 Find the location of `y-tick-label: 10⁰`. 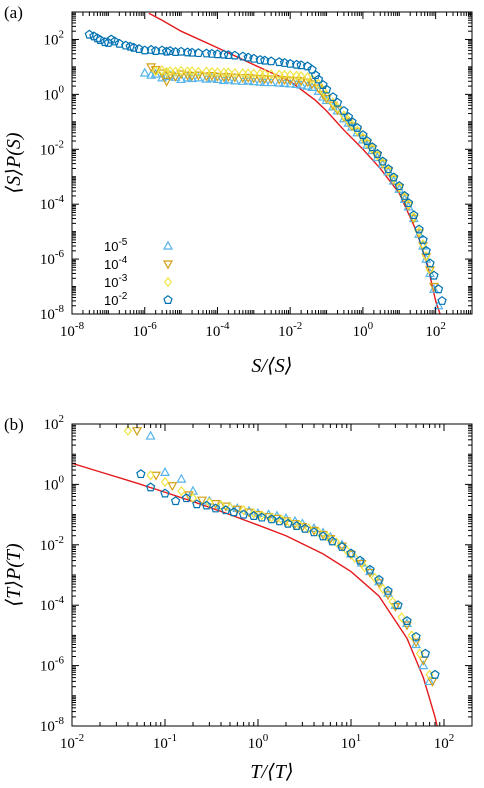

y-tick-label: 10⁰ is located at coordinates (54, 93).